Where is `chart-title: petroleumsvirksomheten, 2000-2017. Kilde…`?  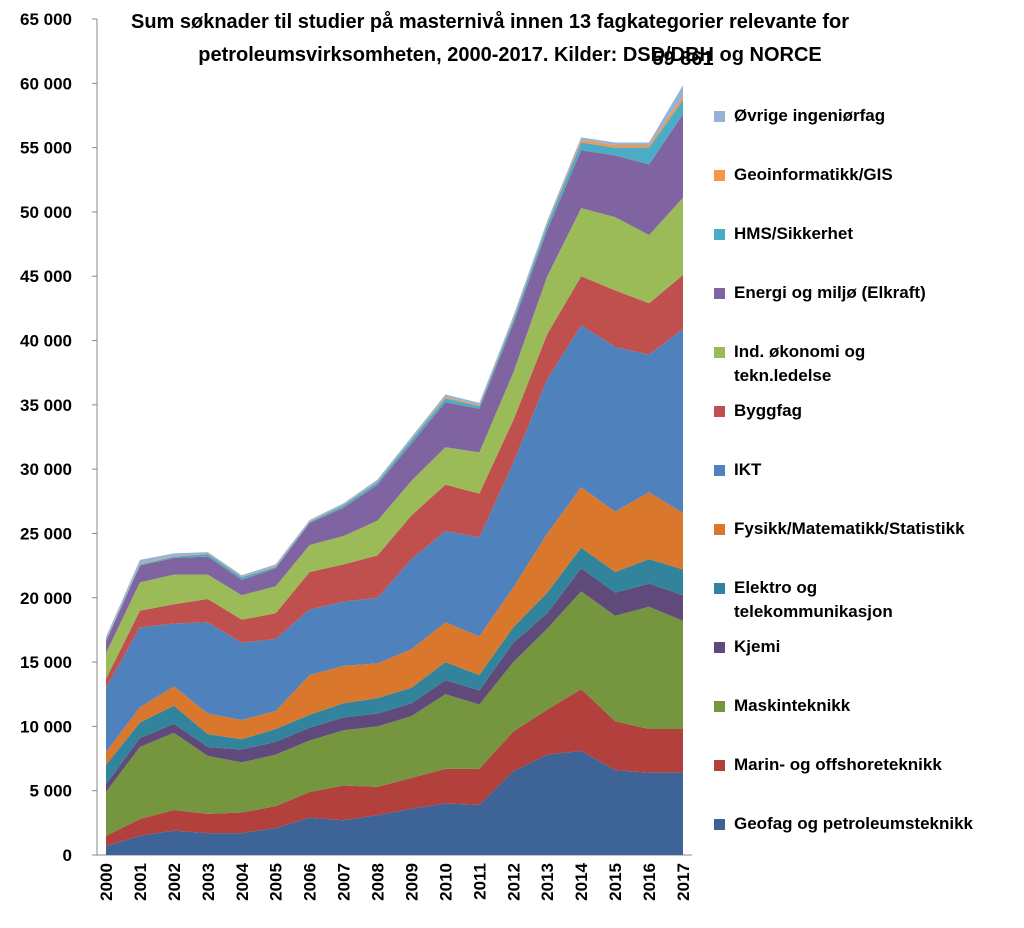 chart-title: petroleumsvirksomheten, 2000-2017. Kilde… is located at coordinates (510, 55).